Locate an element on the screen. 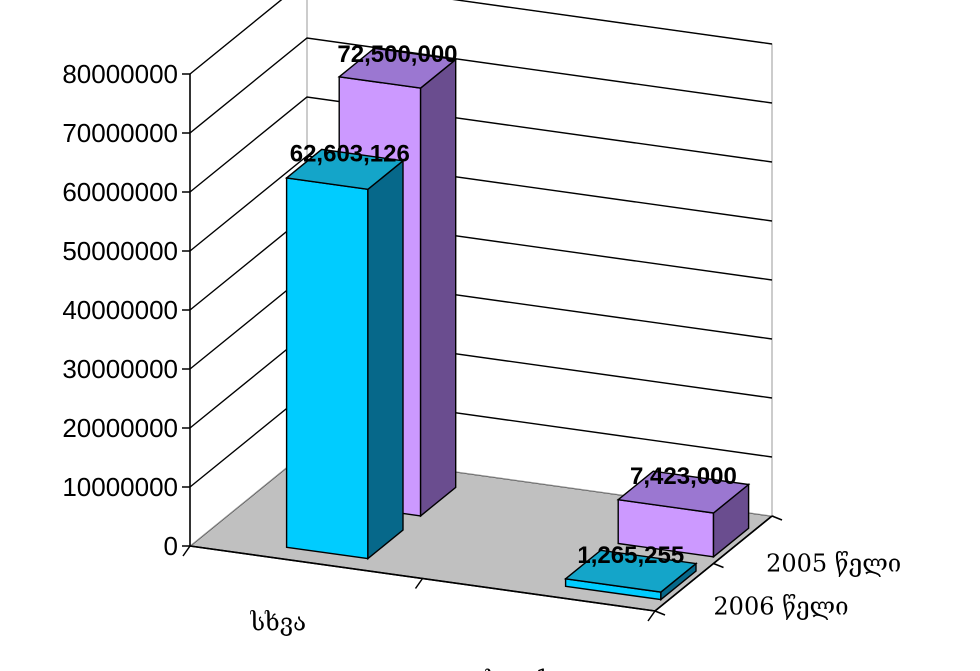 This screenshot has width=980, height=671. y-tick-label: 50000000 is located at coordinates (120, 251).